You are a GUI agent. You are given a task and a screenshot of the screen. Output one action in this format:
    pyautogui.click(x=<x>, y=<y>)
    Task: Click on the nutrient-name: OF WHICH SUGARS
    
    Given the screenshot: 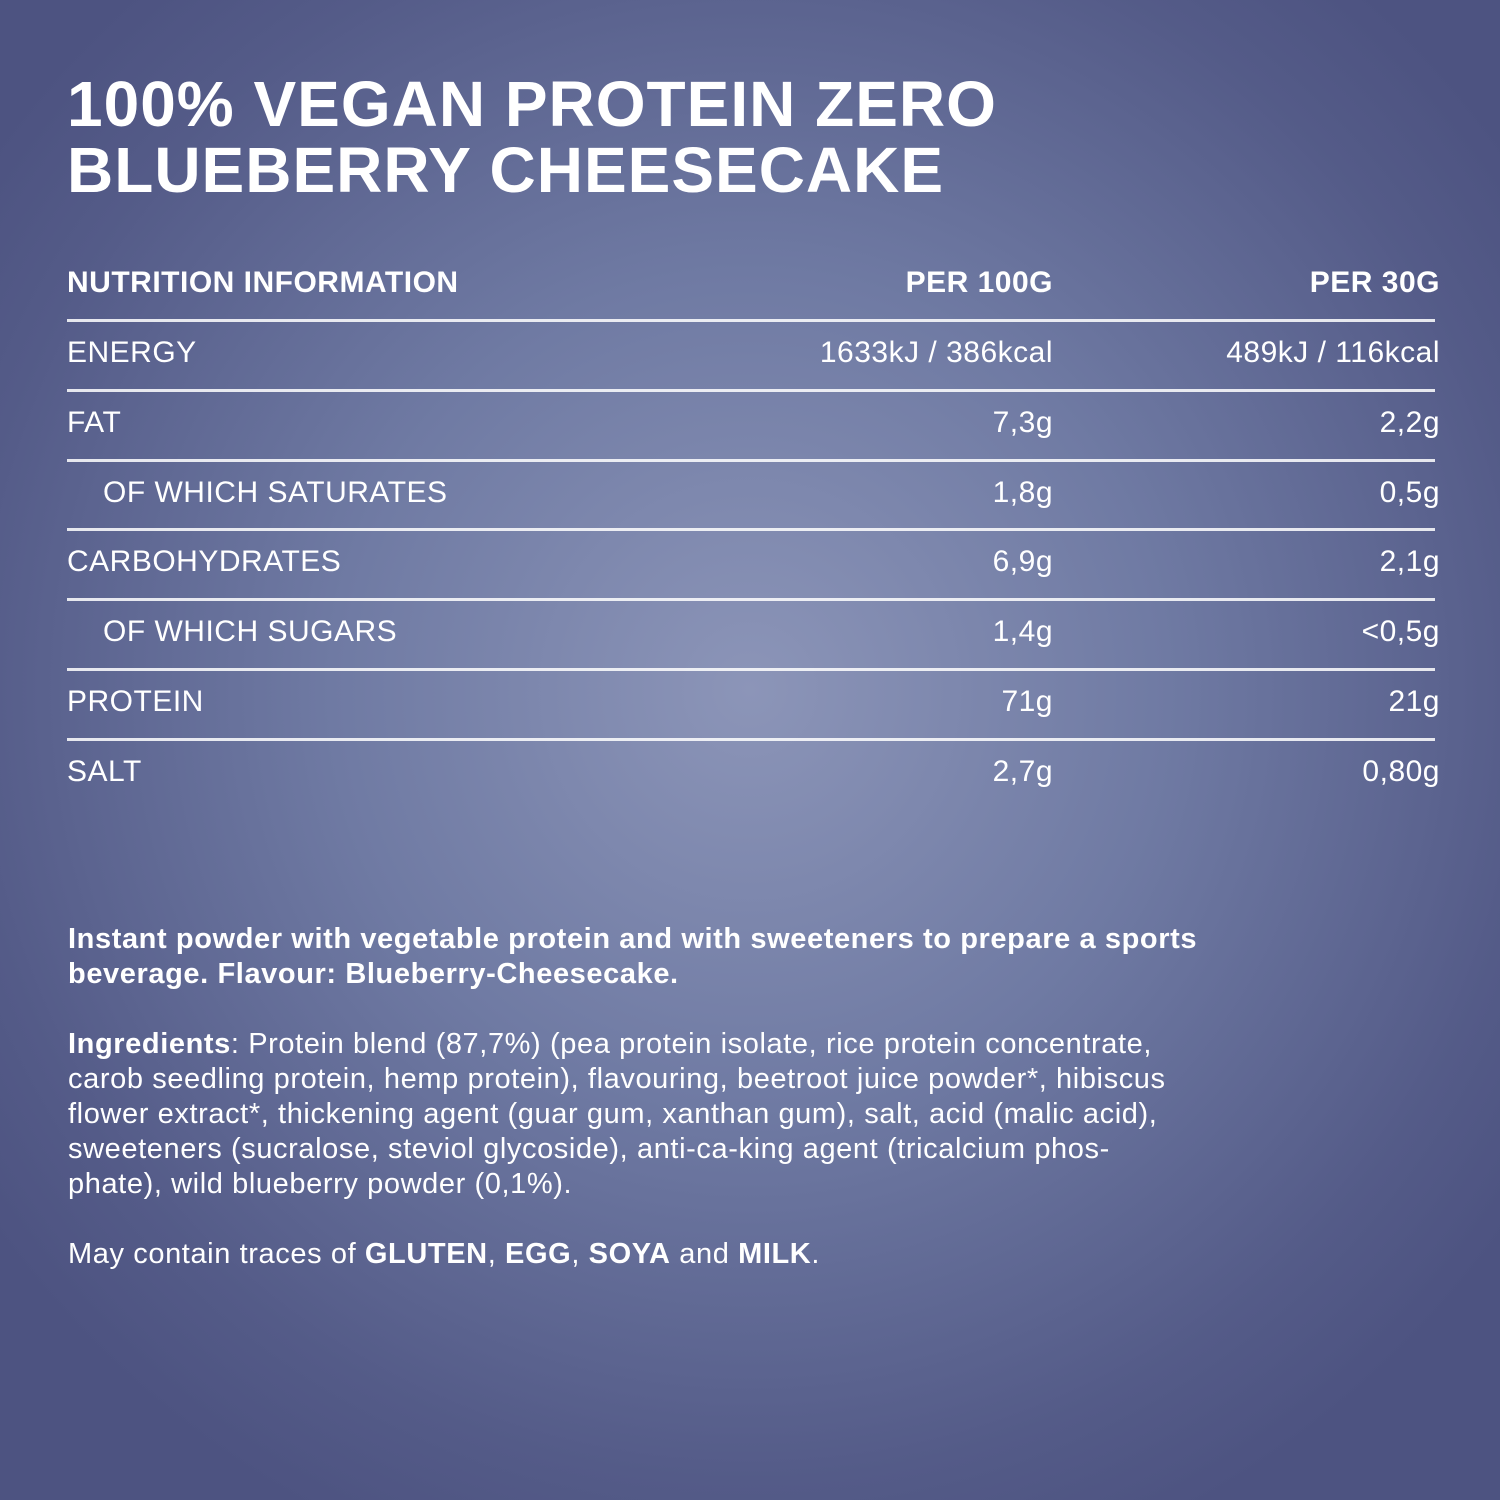 What is the action you would take?
    pyautogui.click(x=250, y=632)
    